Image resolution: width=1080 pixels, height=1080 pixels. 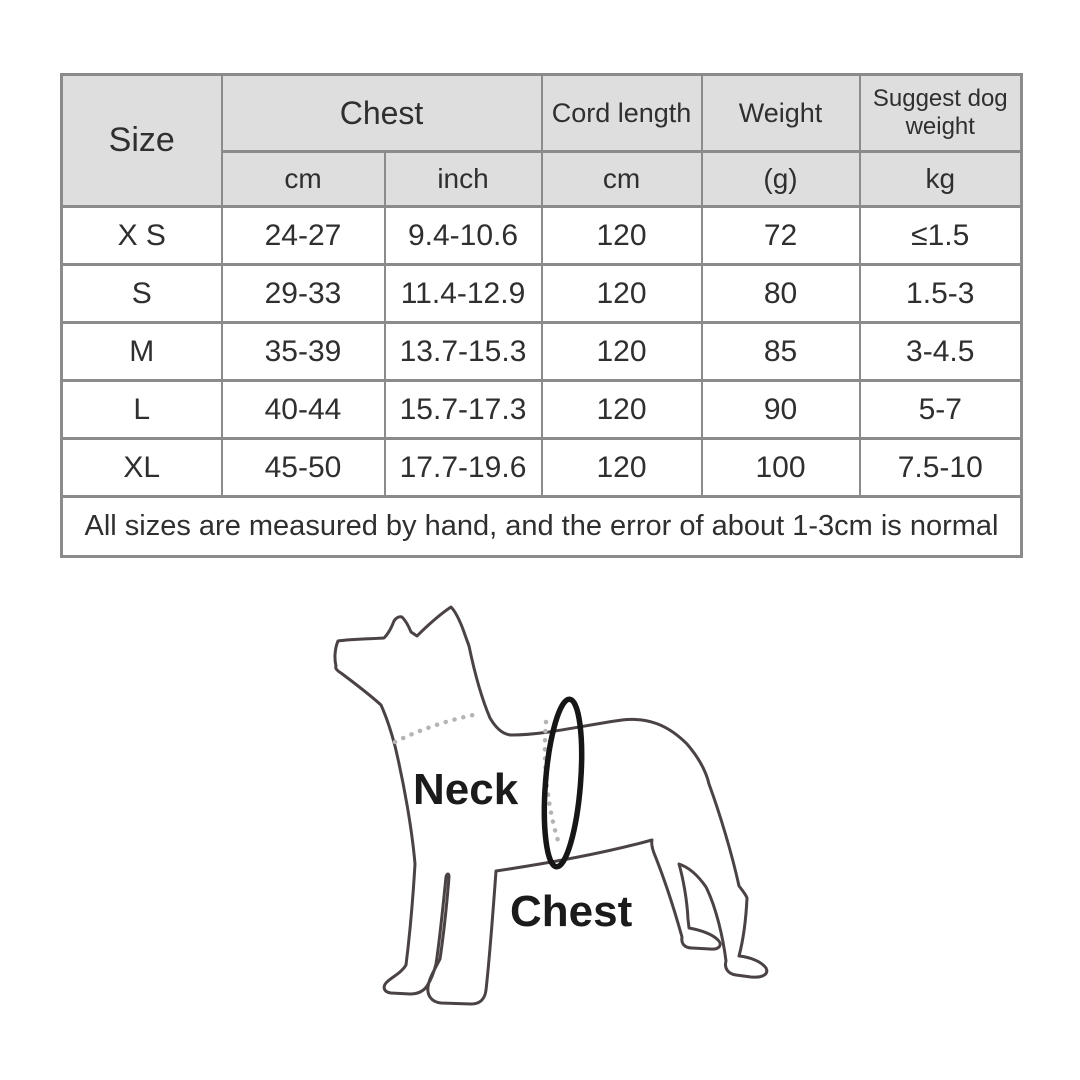 I want to click on table-row-s: S 29-33 11.4-12.9 120 80 1.5-3, so click(x=541, y=293).